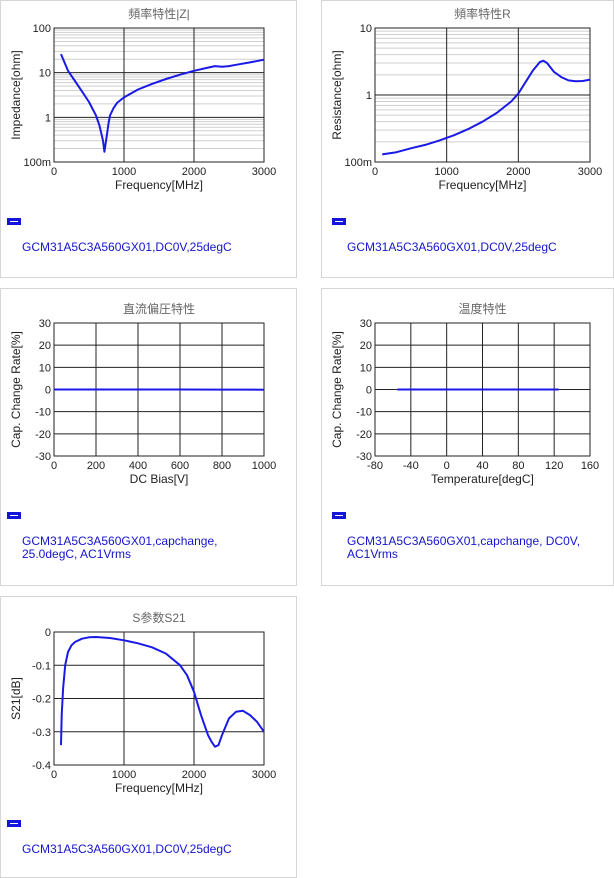  What do you see at coordinates (222, 466) in the screenshot?
I see `x-tick-label: 800` at bounding box center [222, 466].